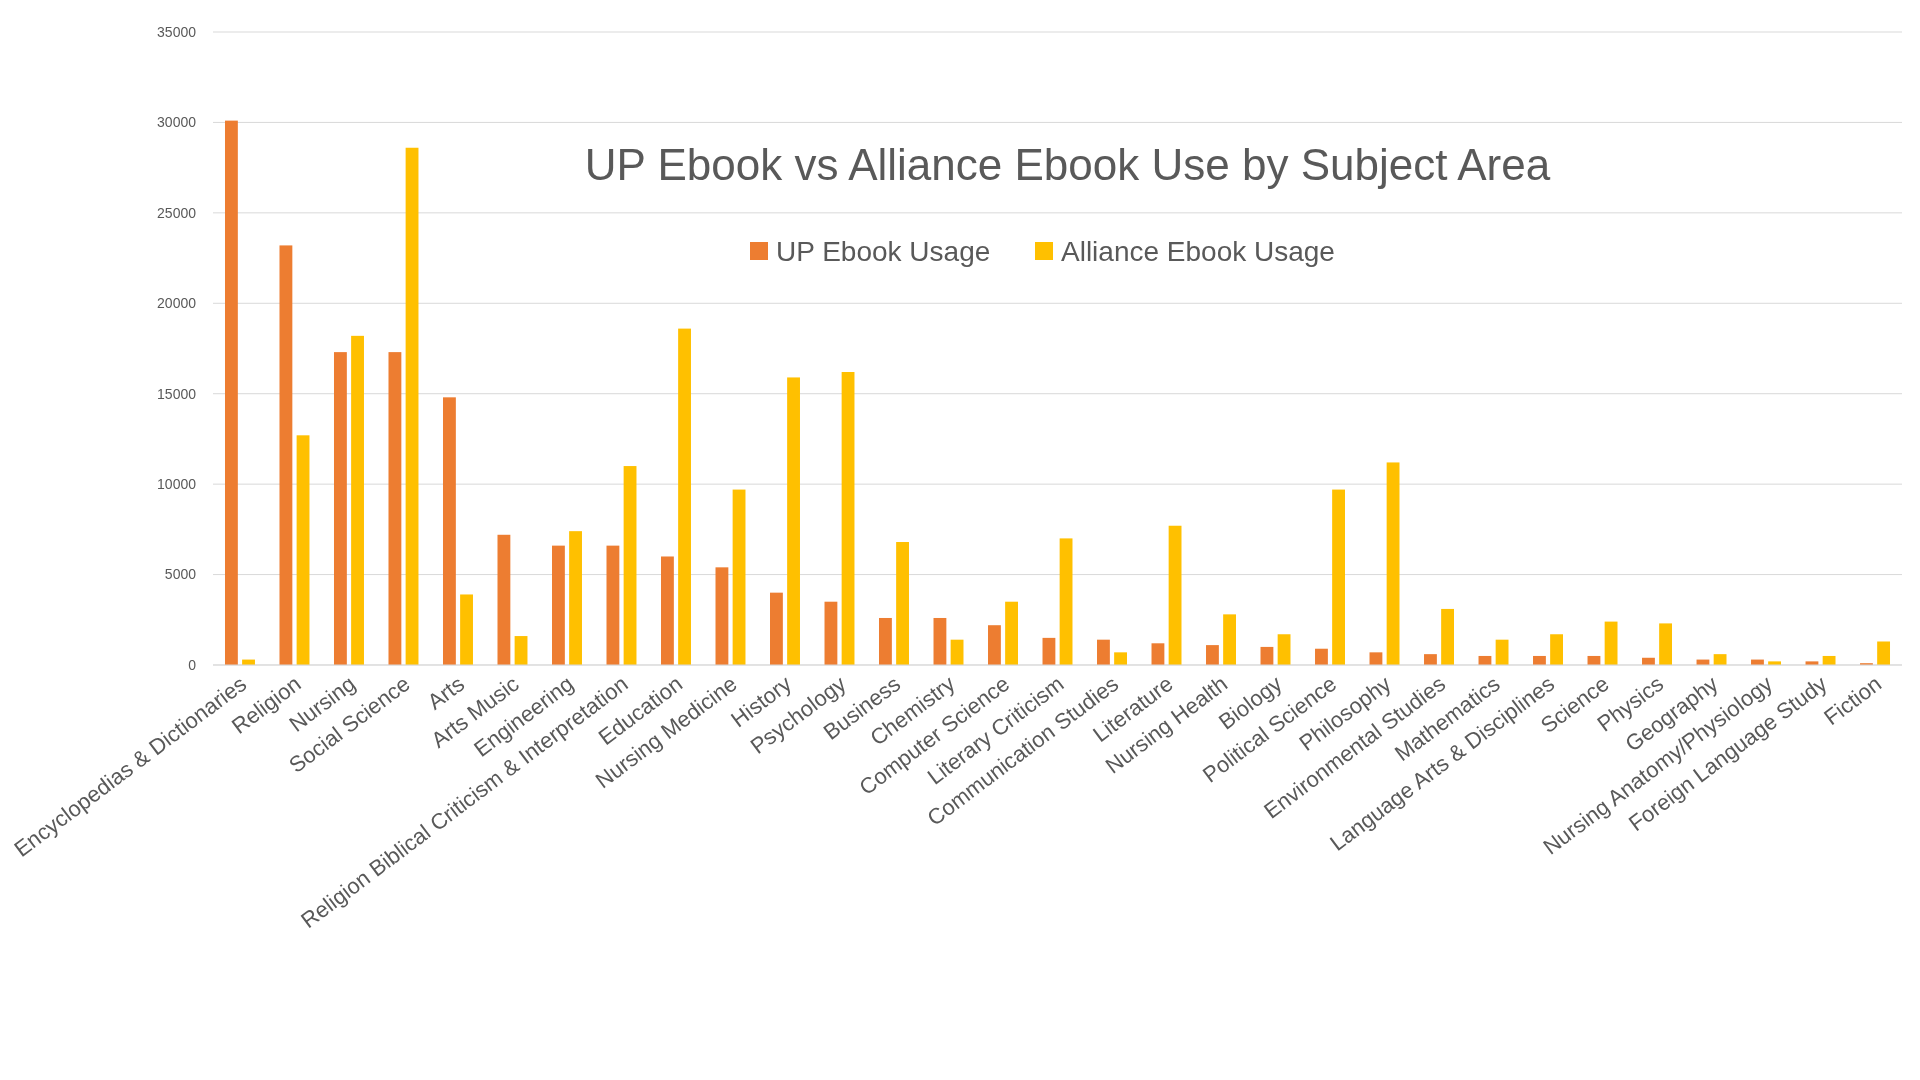 The height and width of the screenshot is (1080, 1920). What do you see at coordinates (883, 251) in the screenshot?
I see `legend-label: UP Ebook Usage` at bounding box center [883, 251].